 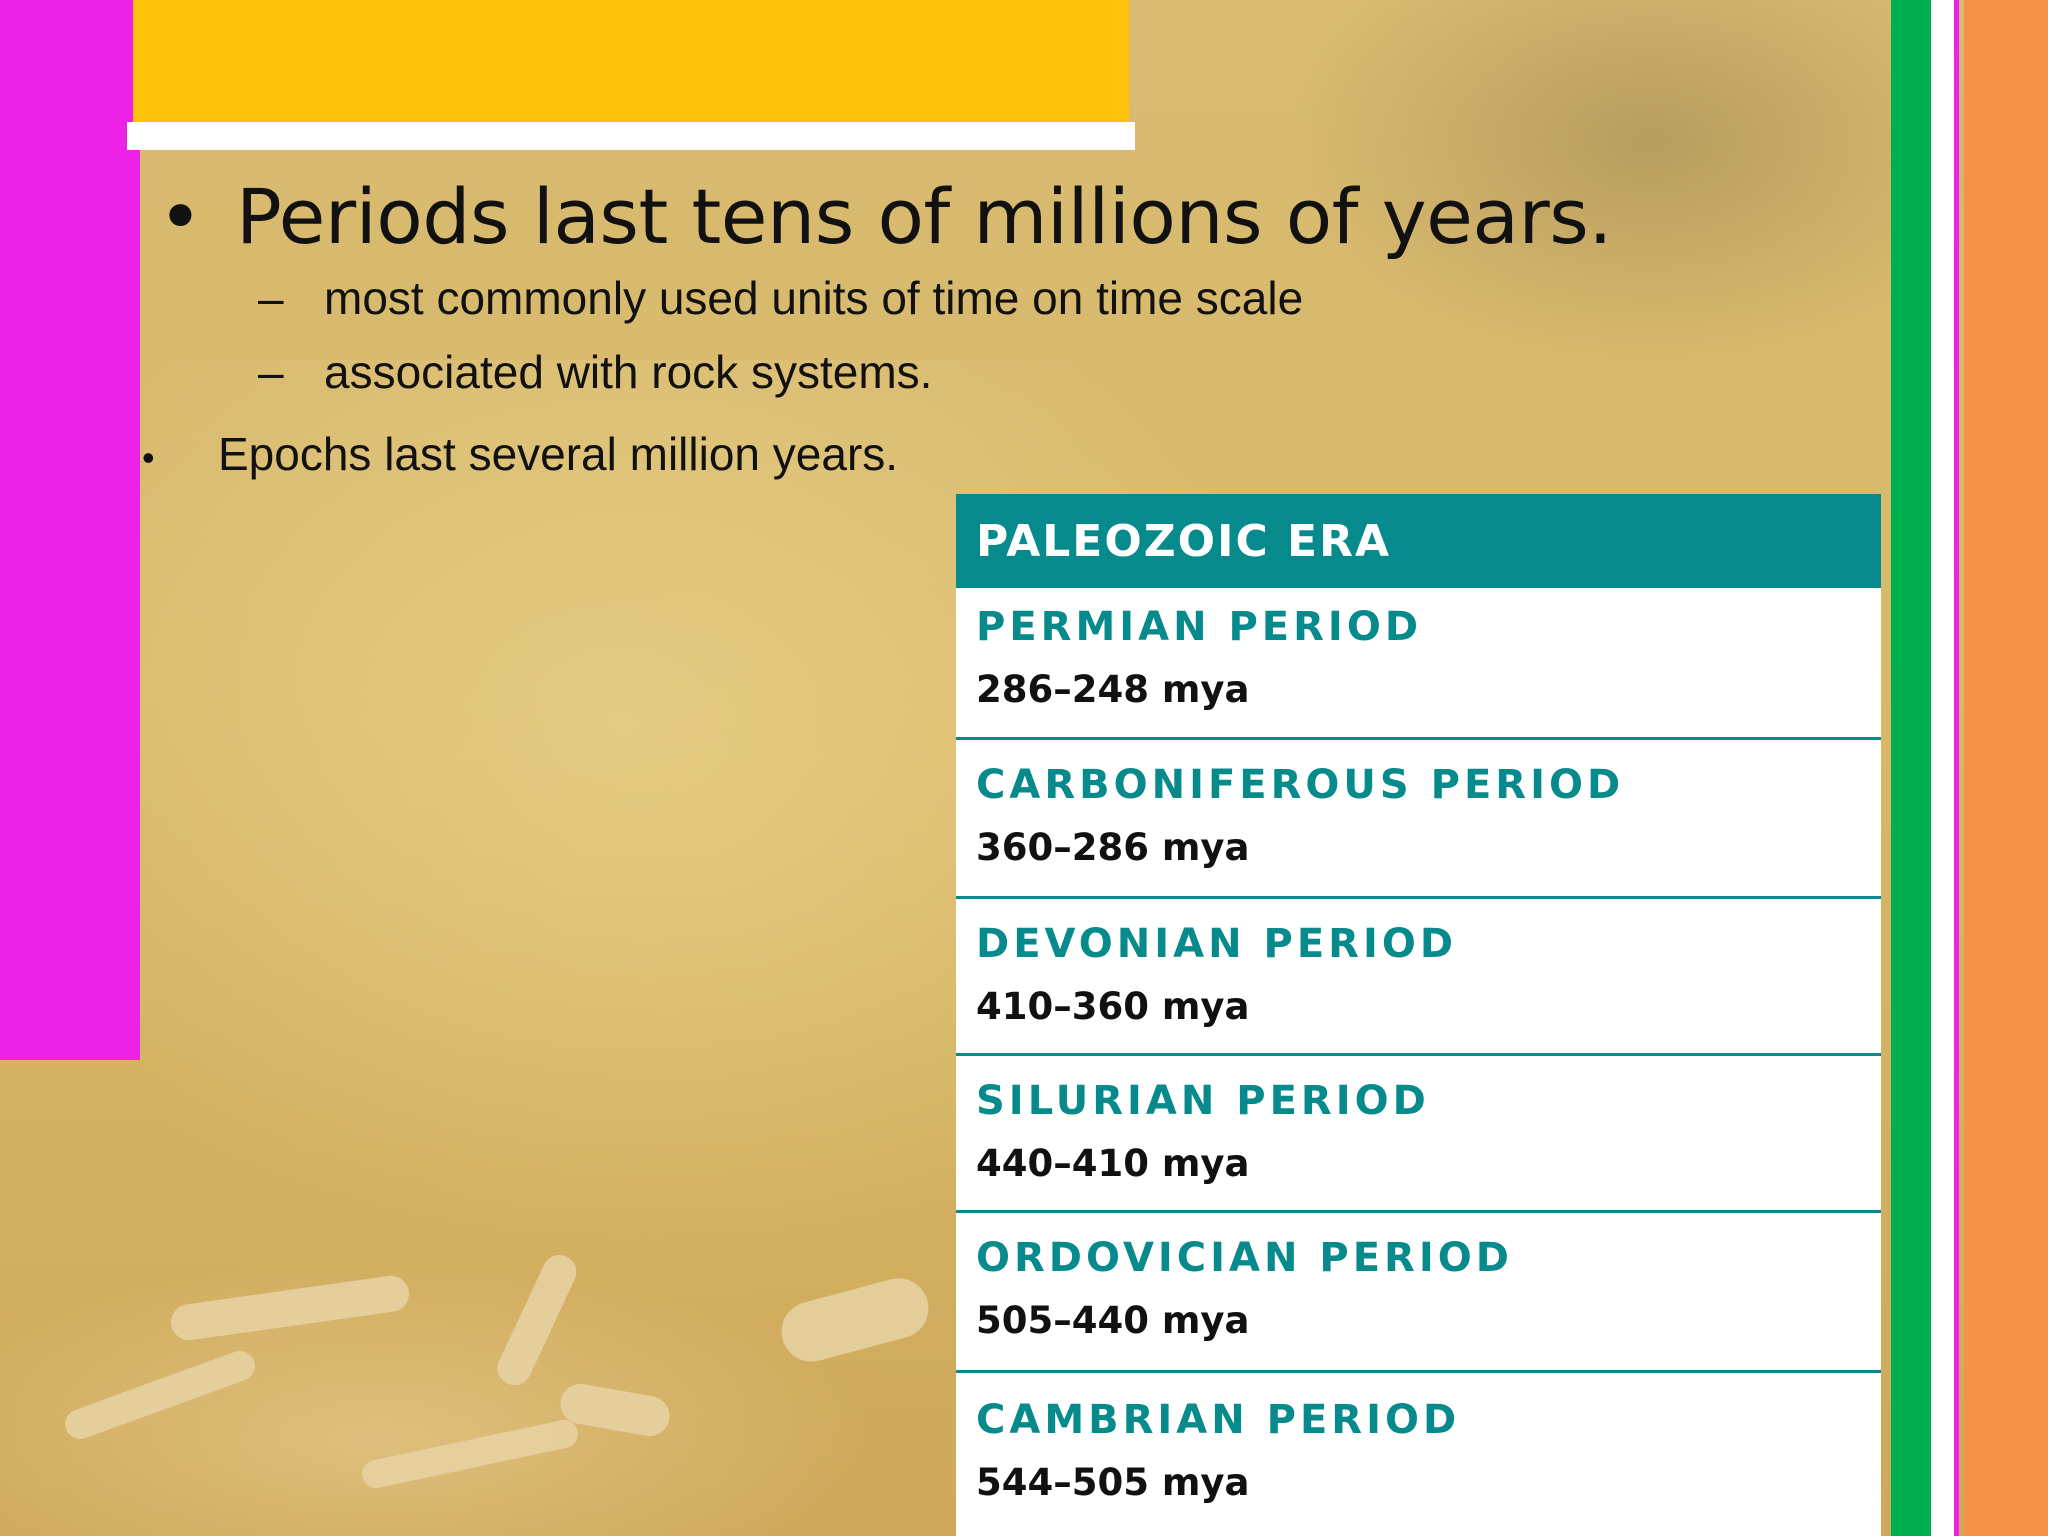 I want to click on epoch-bullet-text: Epochs last several million years., so click(x=558, y=454).